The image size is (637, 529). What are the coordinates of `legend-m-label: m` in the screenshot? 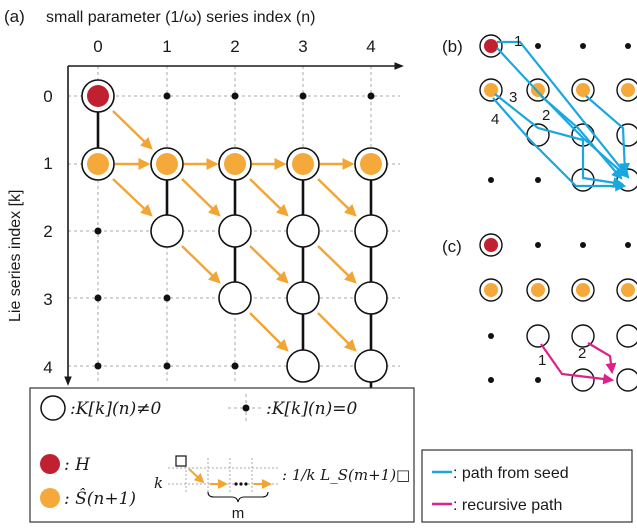 It's located at (238, 513).